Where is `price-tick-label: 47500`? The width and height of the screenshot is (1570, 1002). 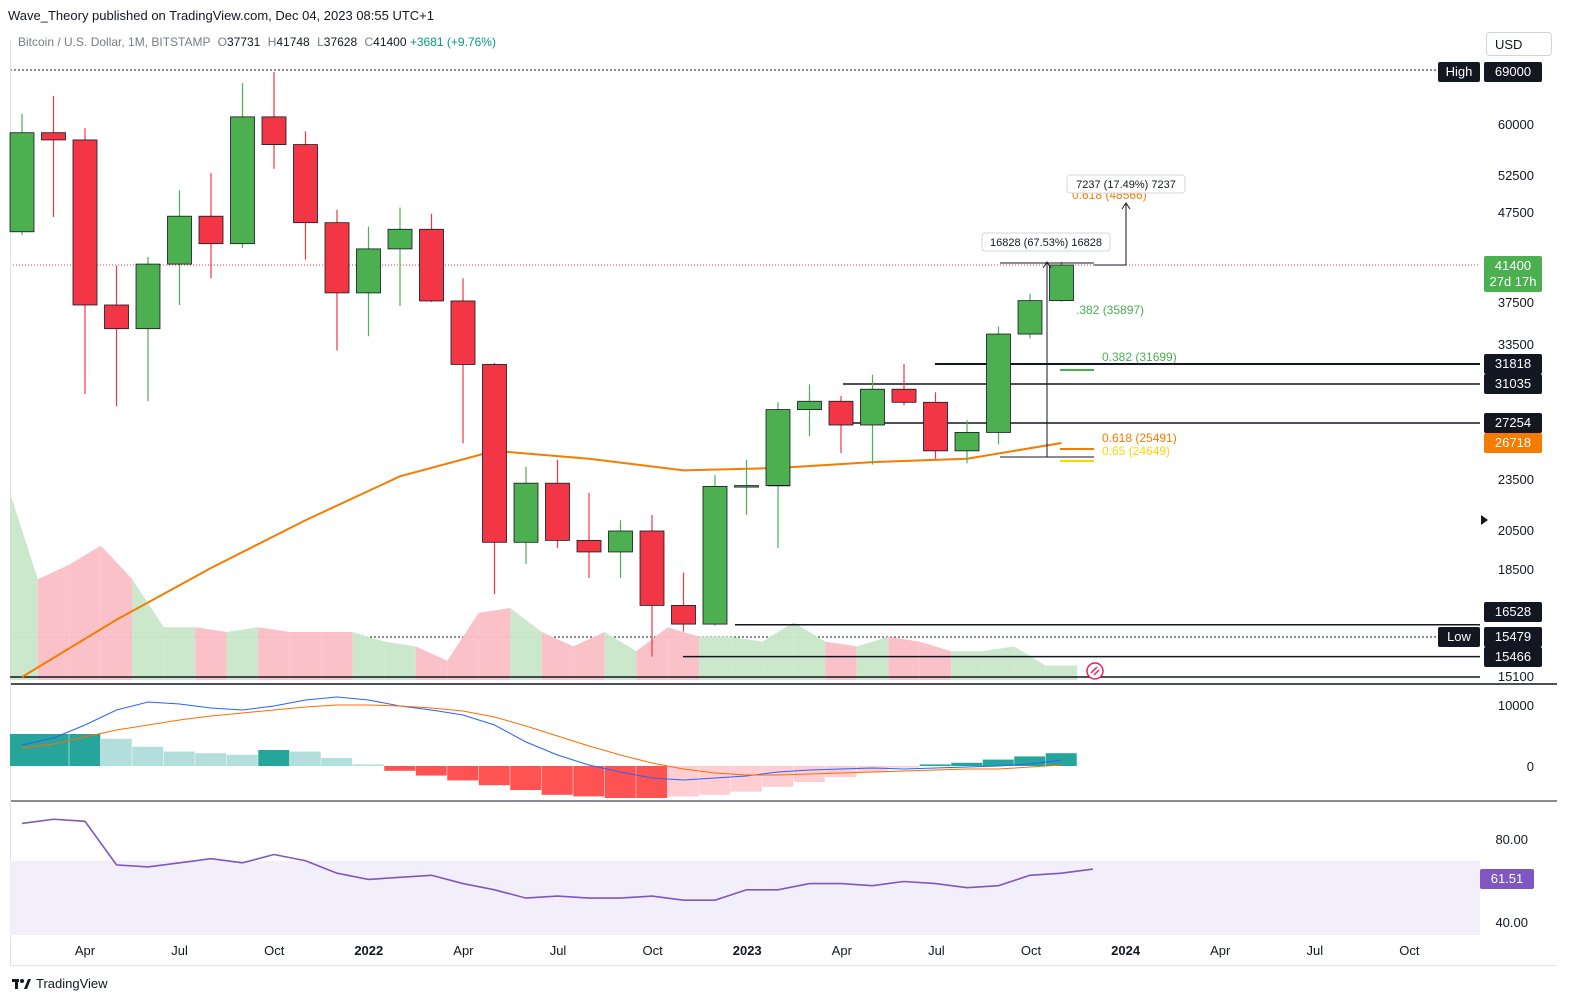
price-tick-label: 47500 is located at coordinates (1516, 212).